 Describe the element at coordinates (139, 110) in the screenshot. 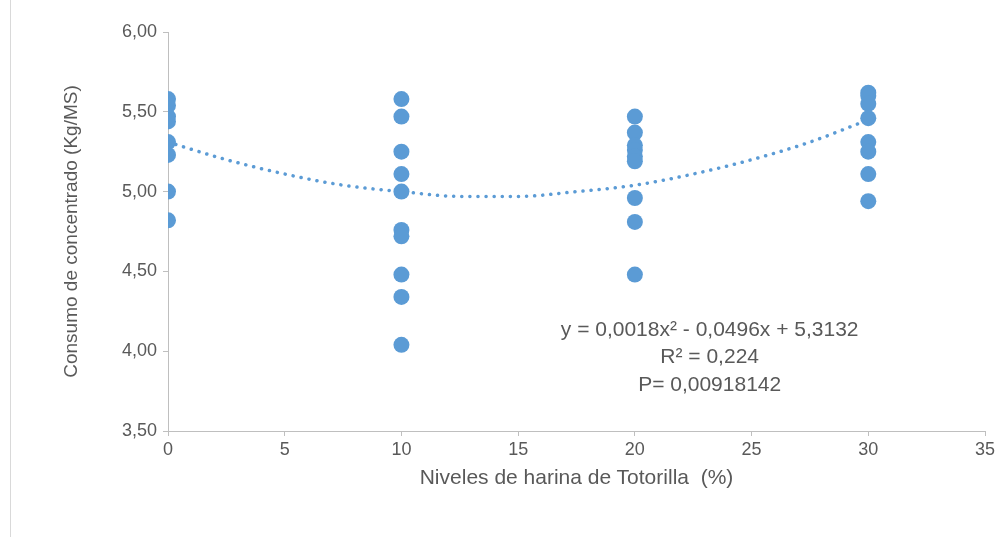

I see `y-tick-label: 5,50` at that location.